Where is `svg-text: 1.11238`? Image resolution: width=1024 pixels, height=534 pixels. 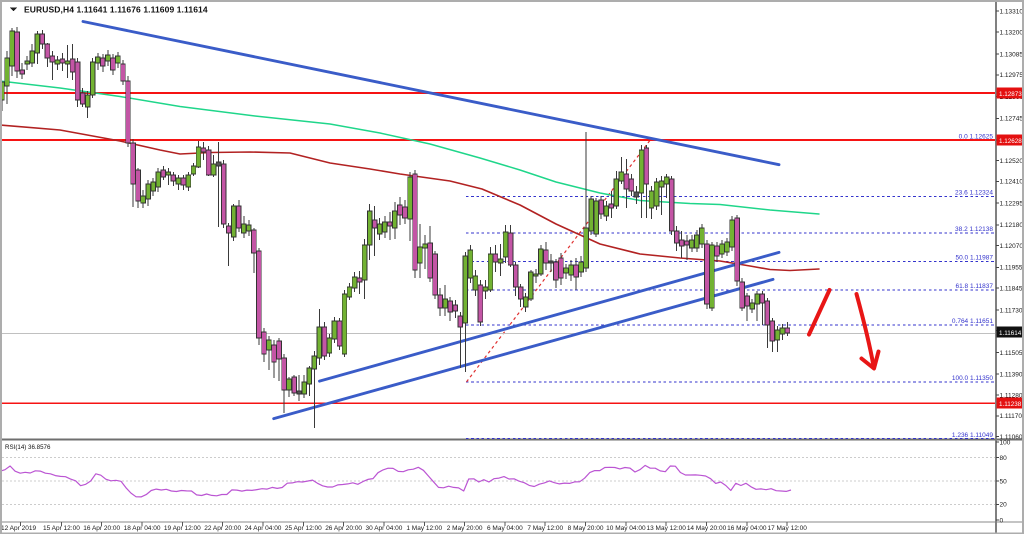
svg-text: 1.11238 is located at coordinates (1010, 404).